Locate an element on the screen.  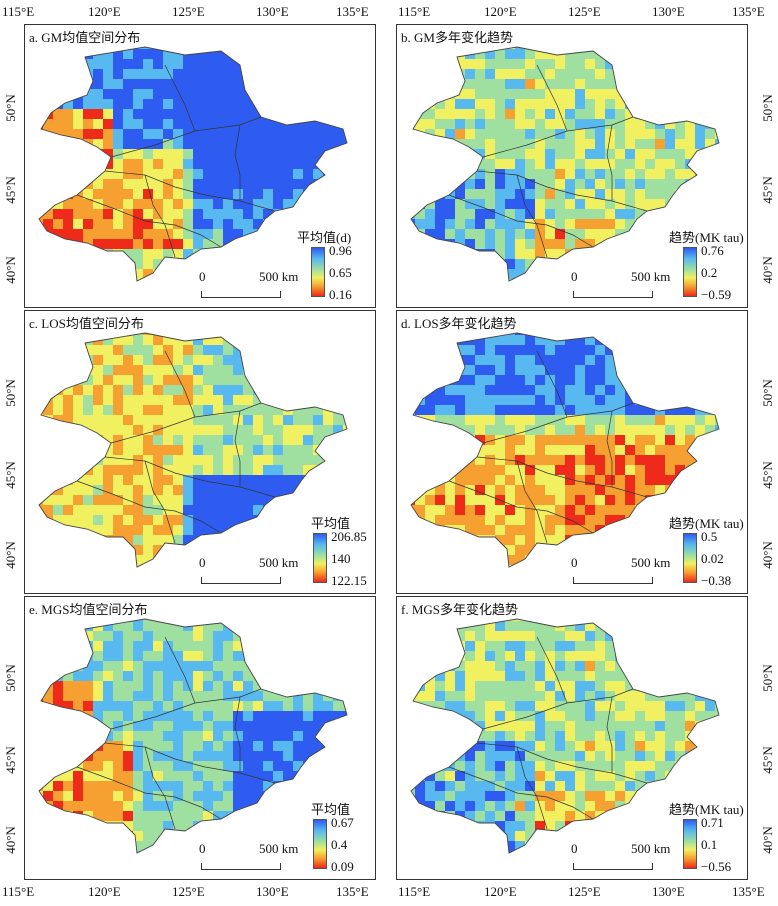
legend-value: 0.65 is located at coordinates (340, 272).